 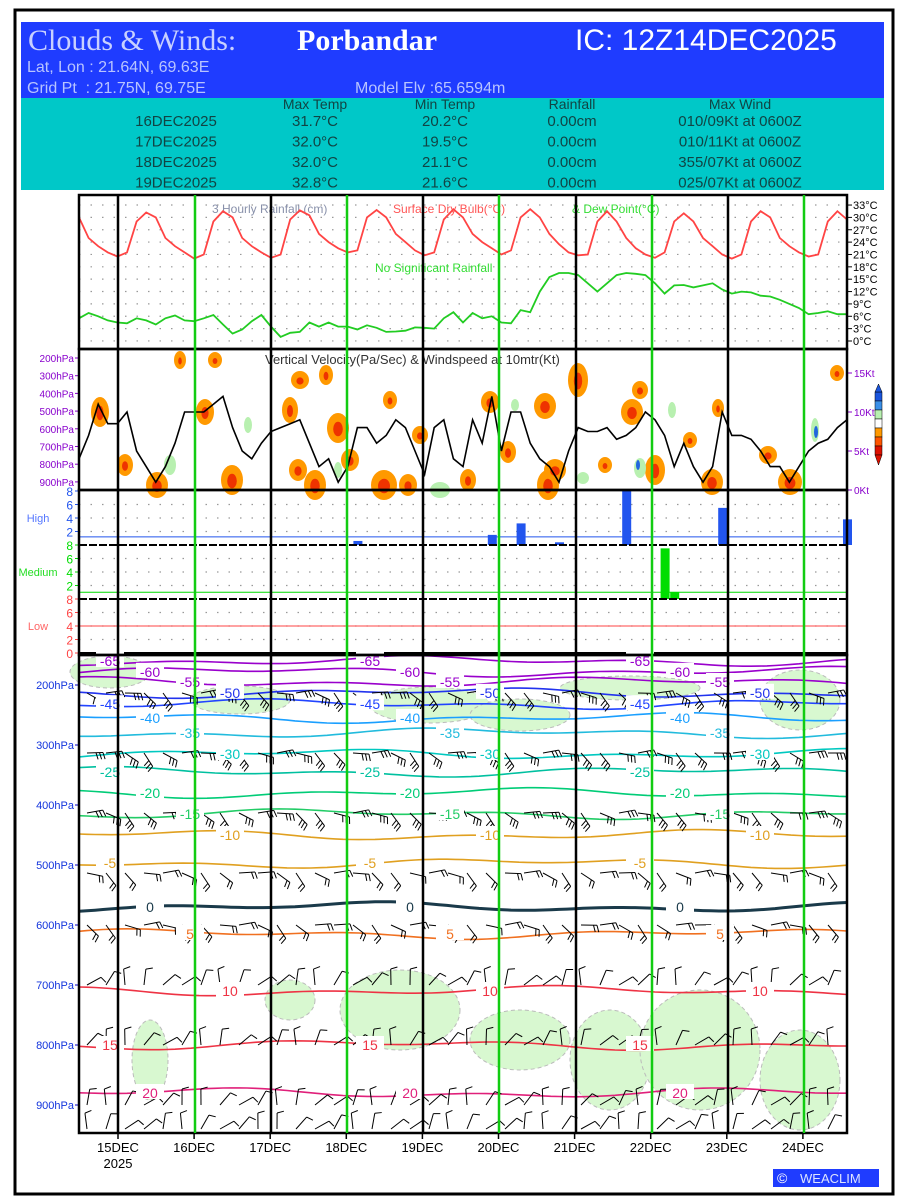 What do you see at coordinates (803, 1147) in the screenshot?
I see `date-label: 24DEC` at bounding box center [803, 1147].